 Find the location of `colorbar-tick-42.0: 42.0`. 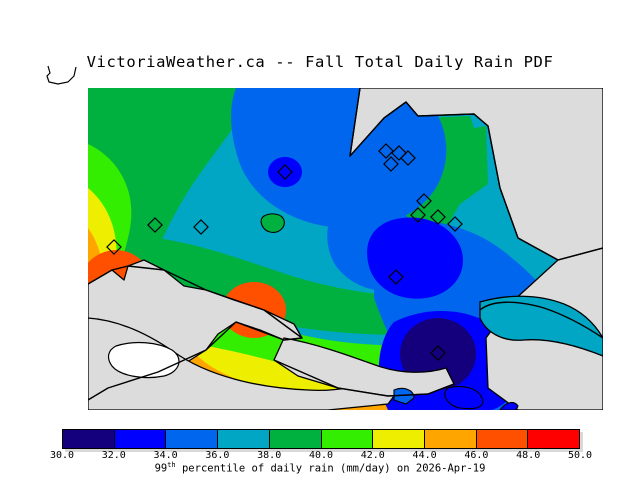

colorbar-tick-42.0: 42.0 is located at coordinates (372, 455).